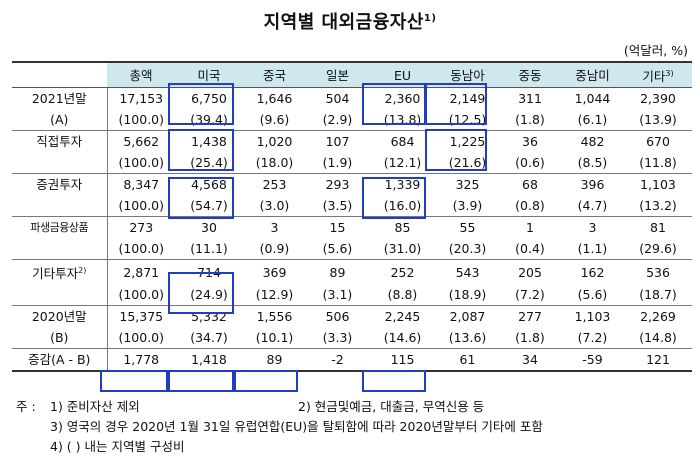 Image resolution: width=700 pixels, height=460 pixels. I want to click on table-cell: 15, so click(337, 228).